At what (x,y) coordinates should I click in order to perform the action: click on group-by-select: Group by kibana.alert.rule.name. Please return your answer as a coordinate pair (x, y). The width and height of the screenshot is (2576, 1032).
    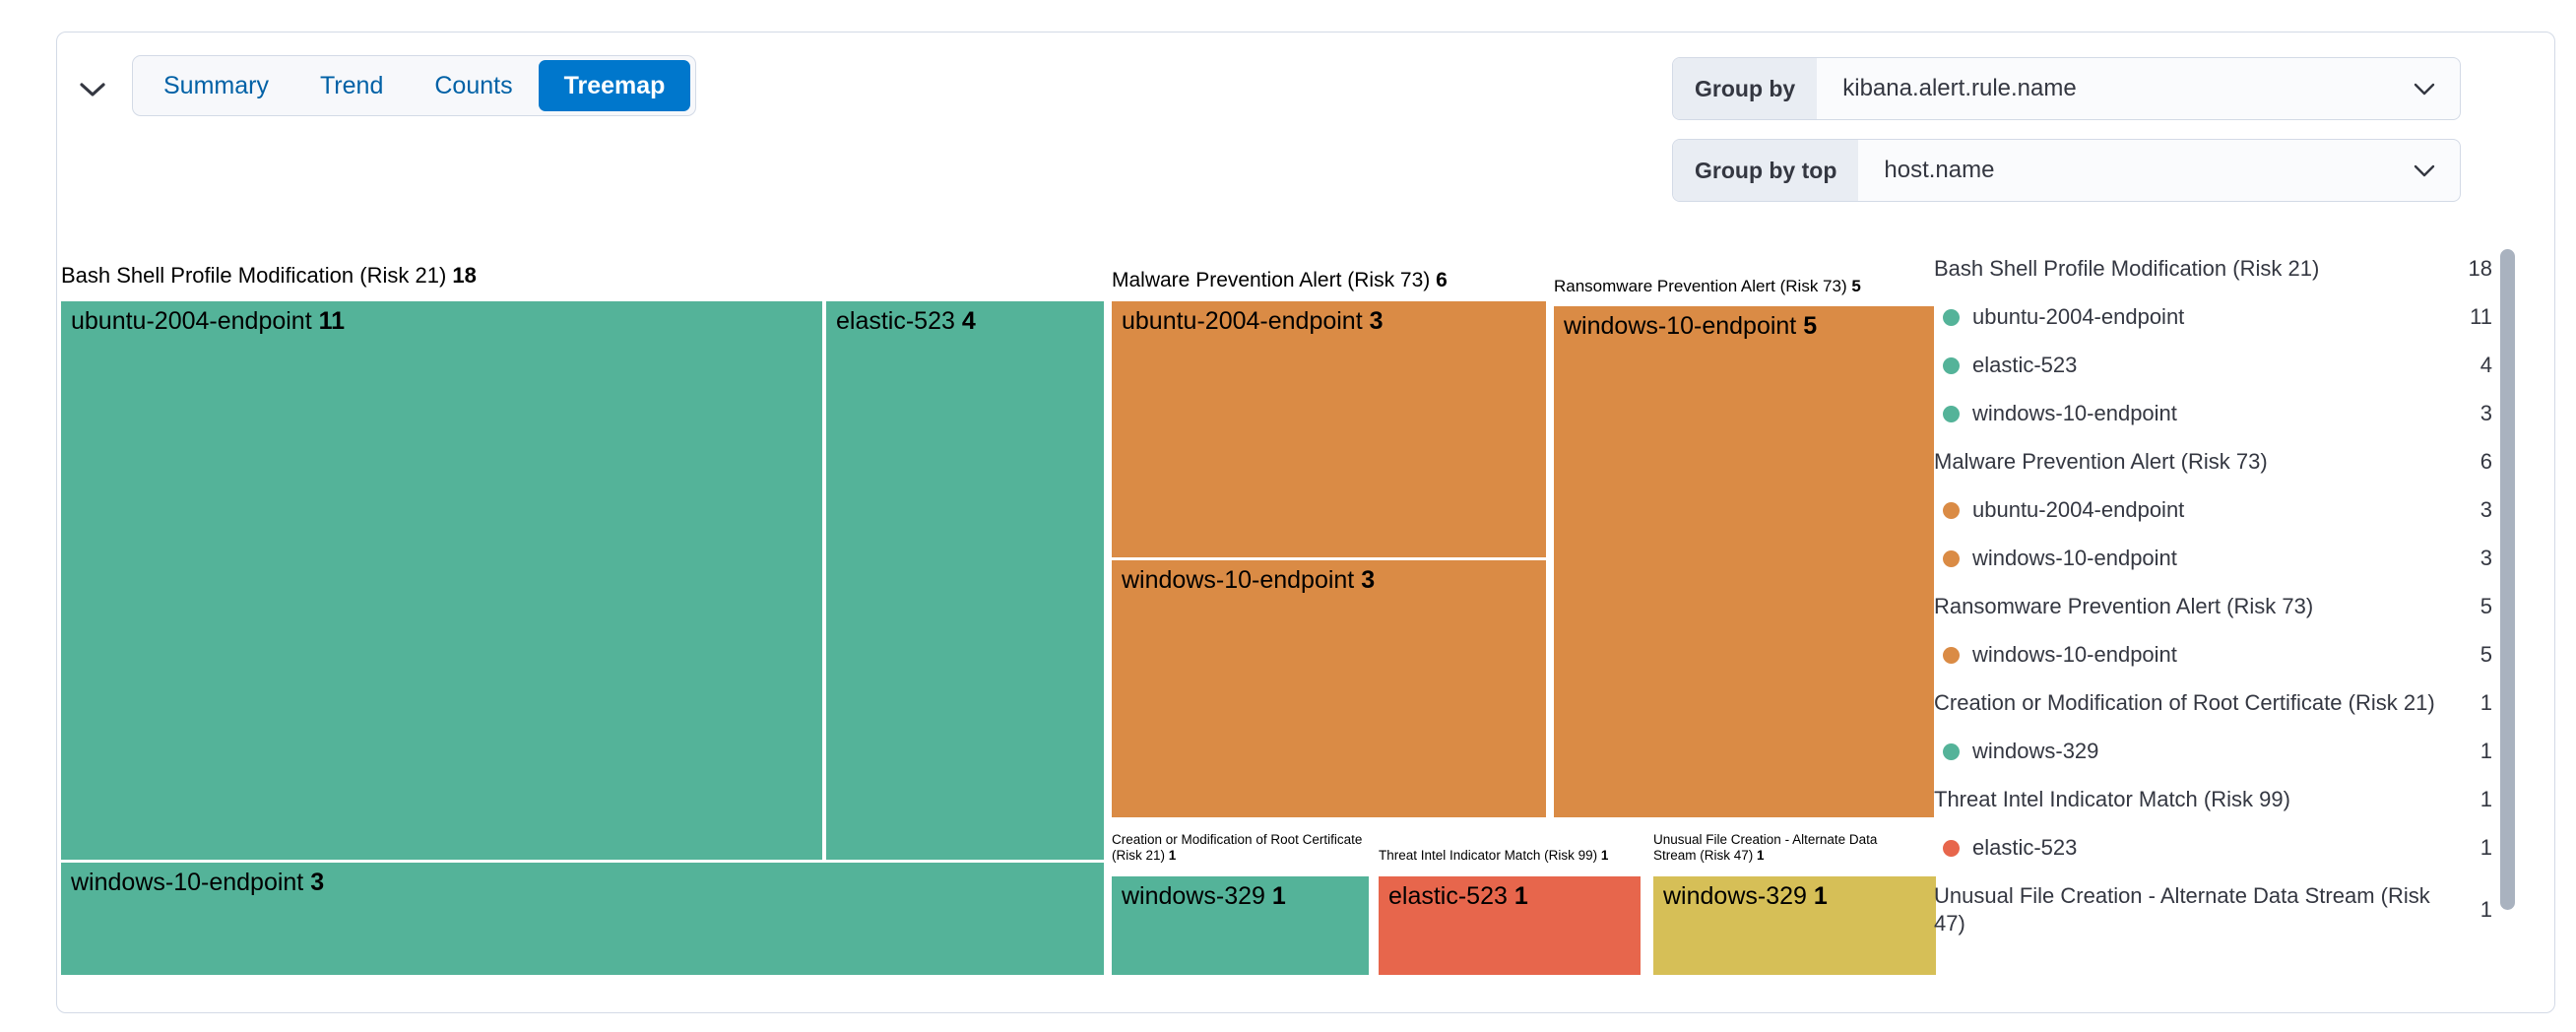
    Looking at the image, I should click on (2066, 88).